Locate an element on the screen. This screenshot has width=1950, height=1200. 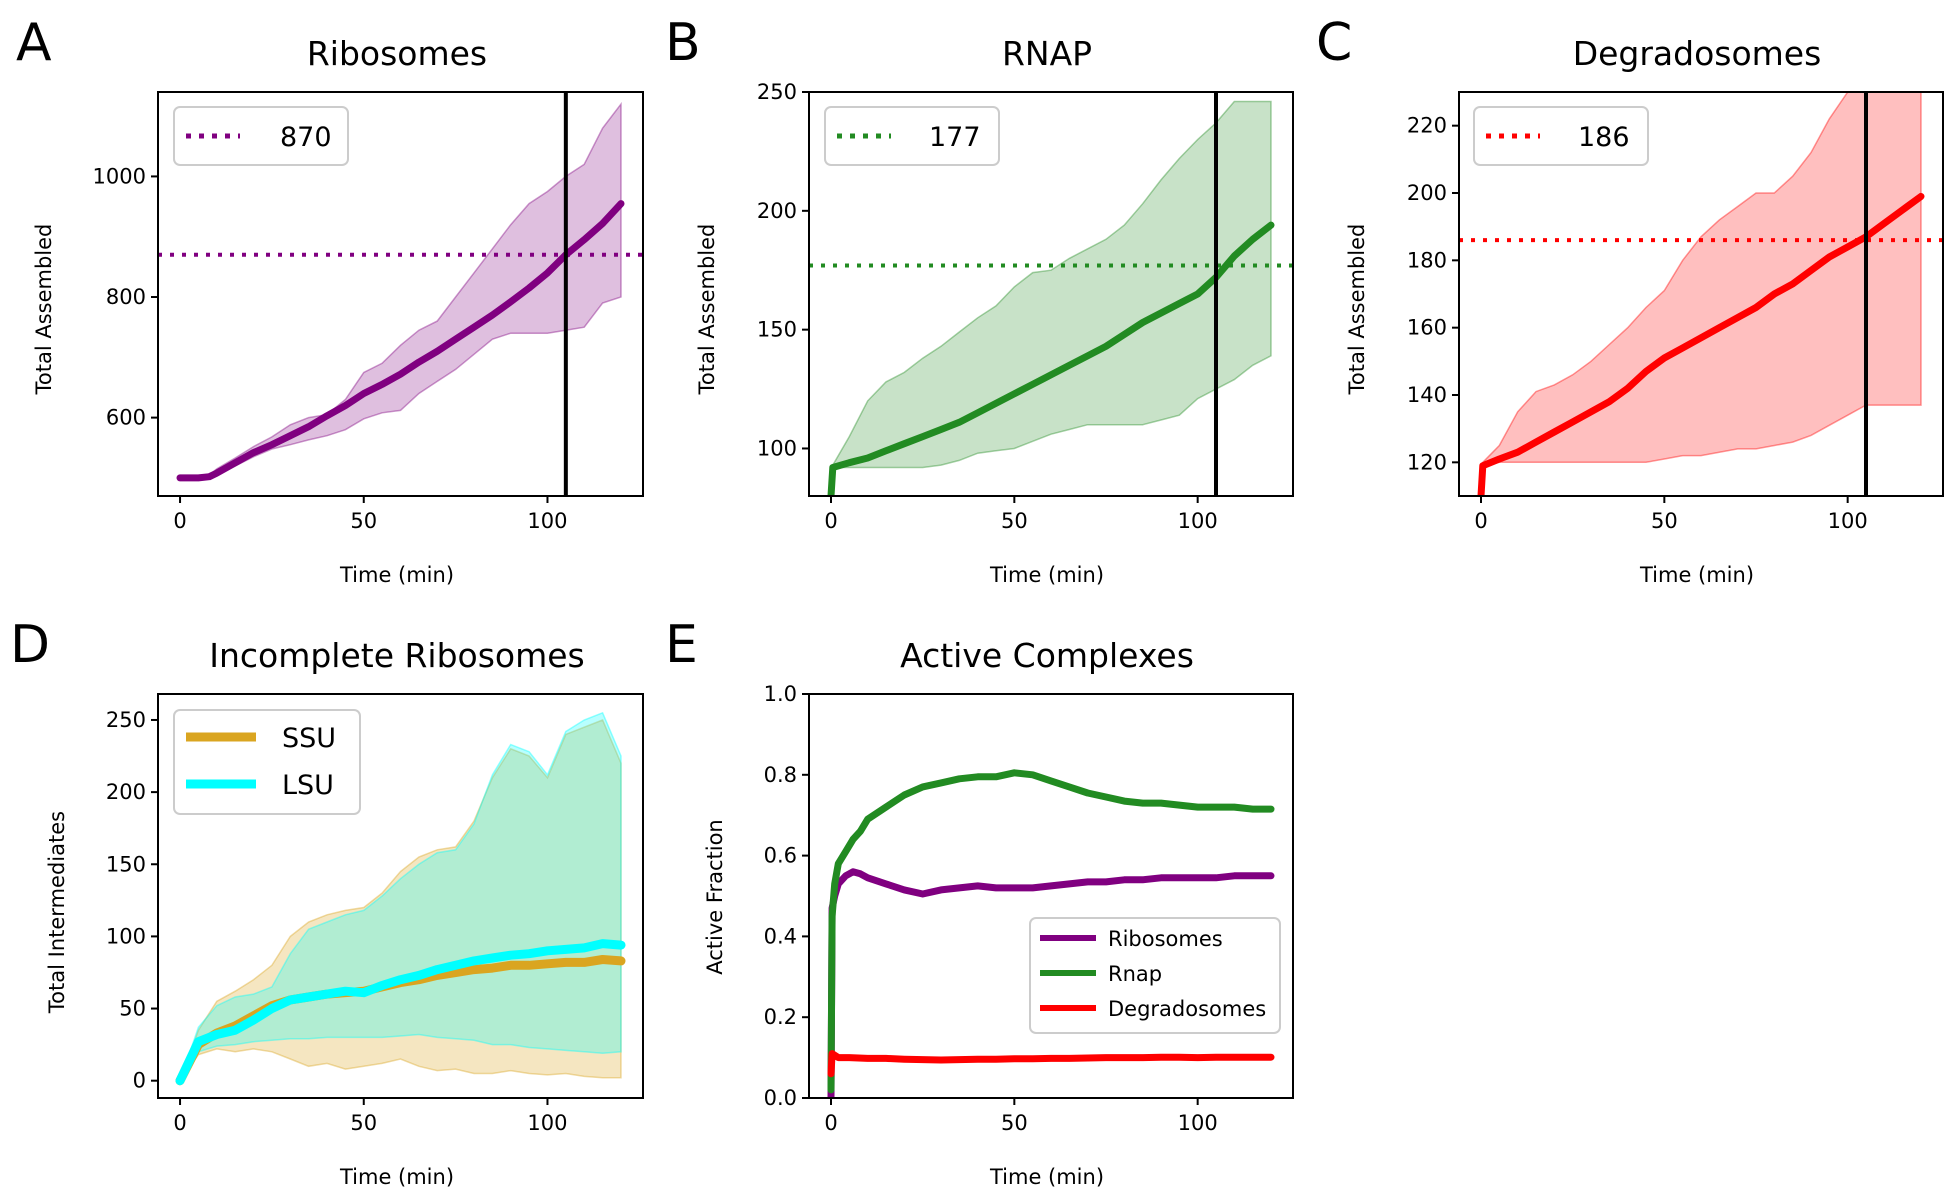
panel-e-legend-box is located at coordinates (1155, 975).